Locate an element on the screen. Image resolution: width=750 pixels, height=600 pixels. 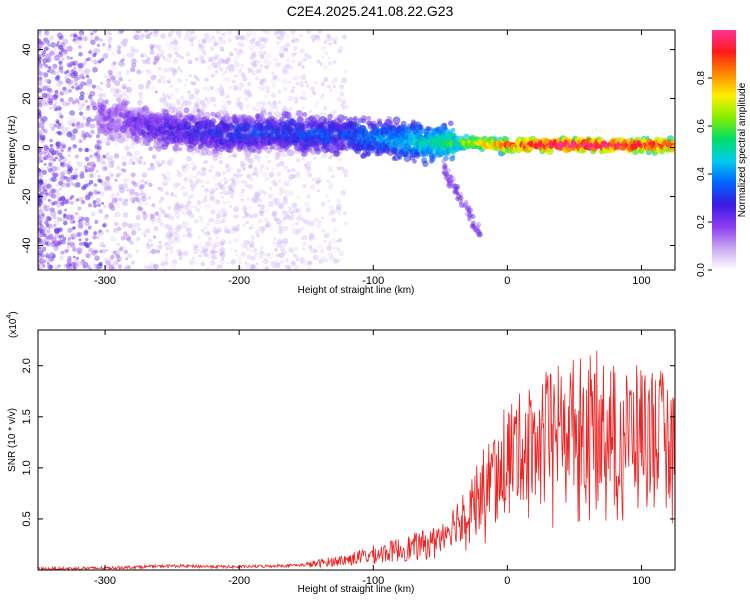
y-tick-label: 0 is located at coordinates (27, 147).